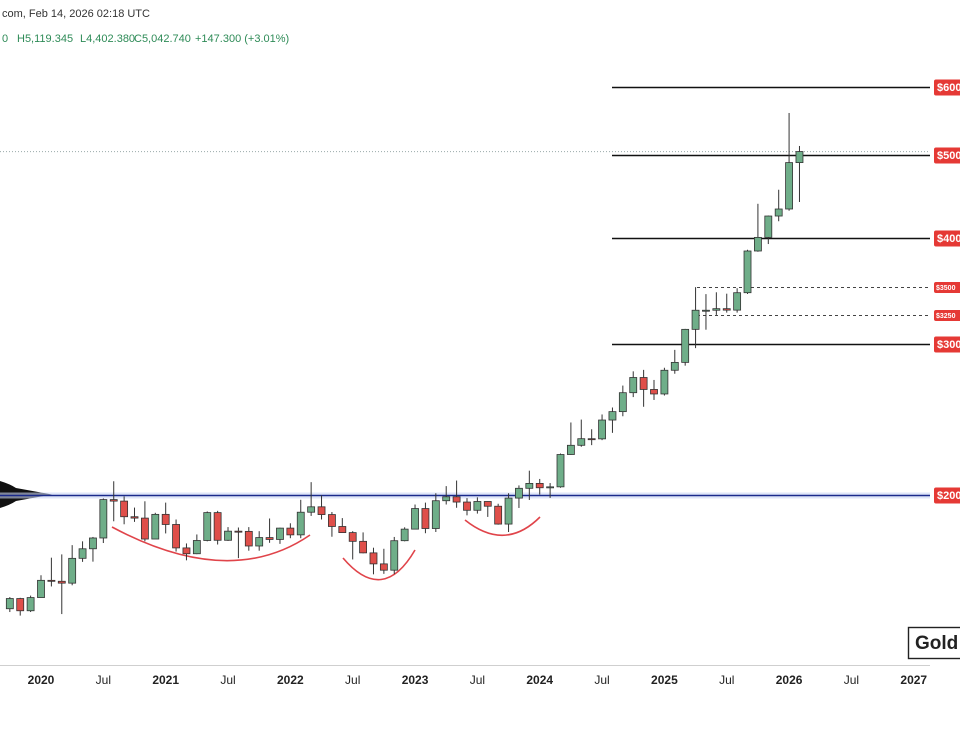 The height and width of the screenshot is (750, 960). What do you see at coordinates (76, 14) in the screenshot?
I see `header-info: com, Feb 14, 2026 02:18 UTC` at bounding box center [76, 14].